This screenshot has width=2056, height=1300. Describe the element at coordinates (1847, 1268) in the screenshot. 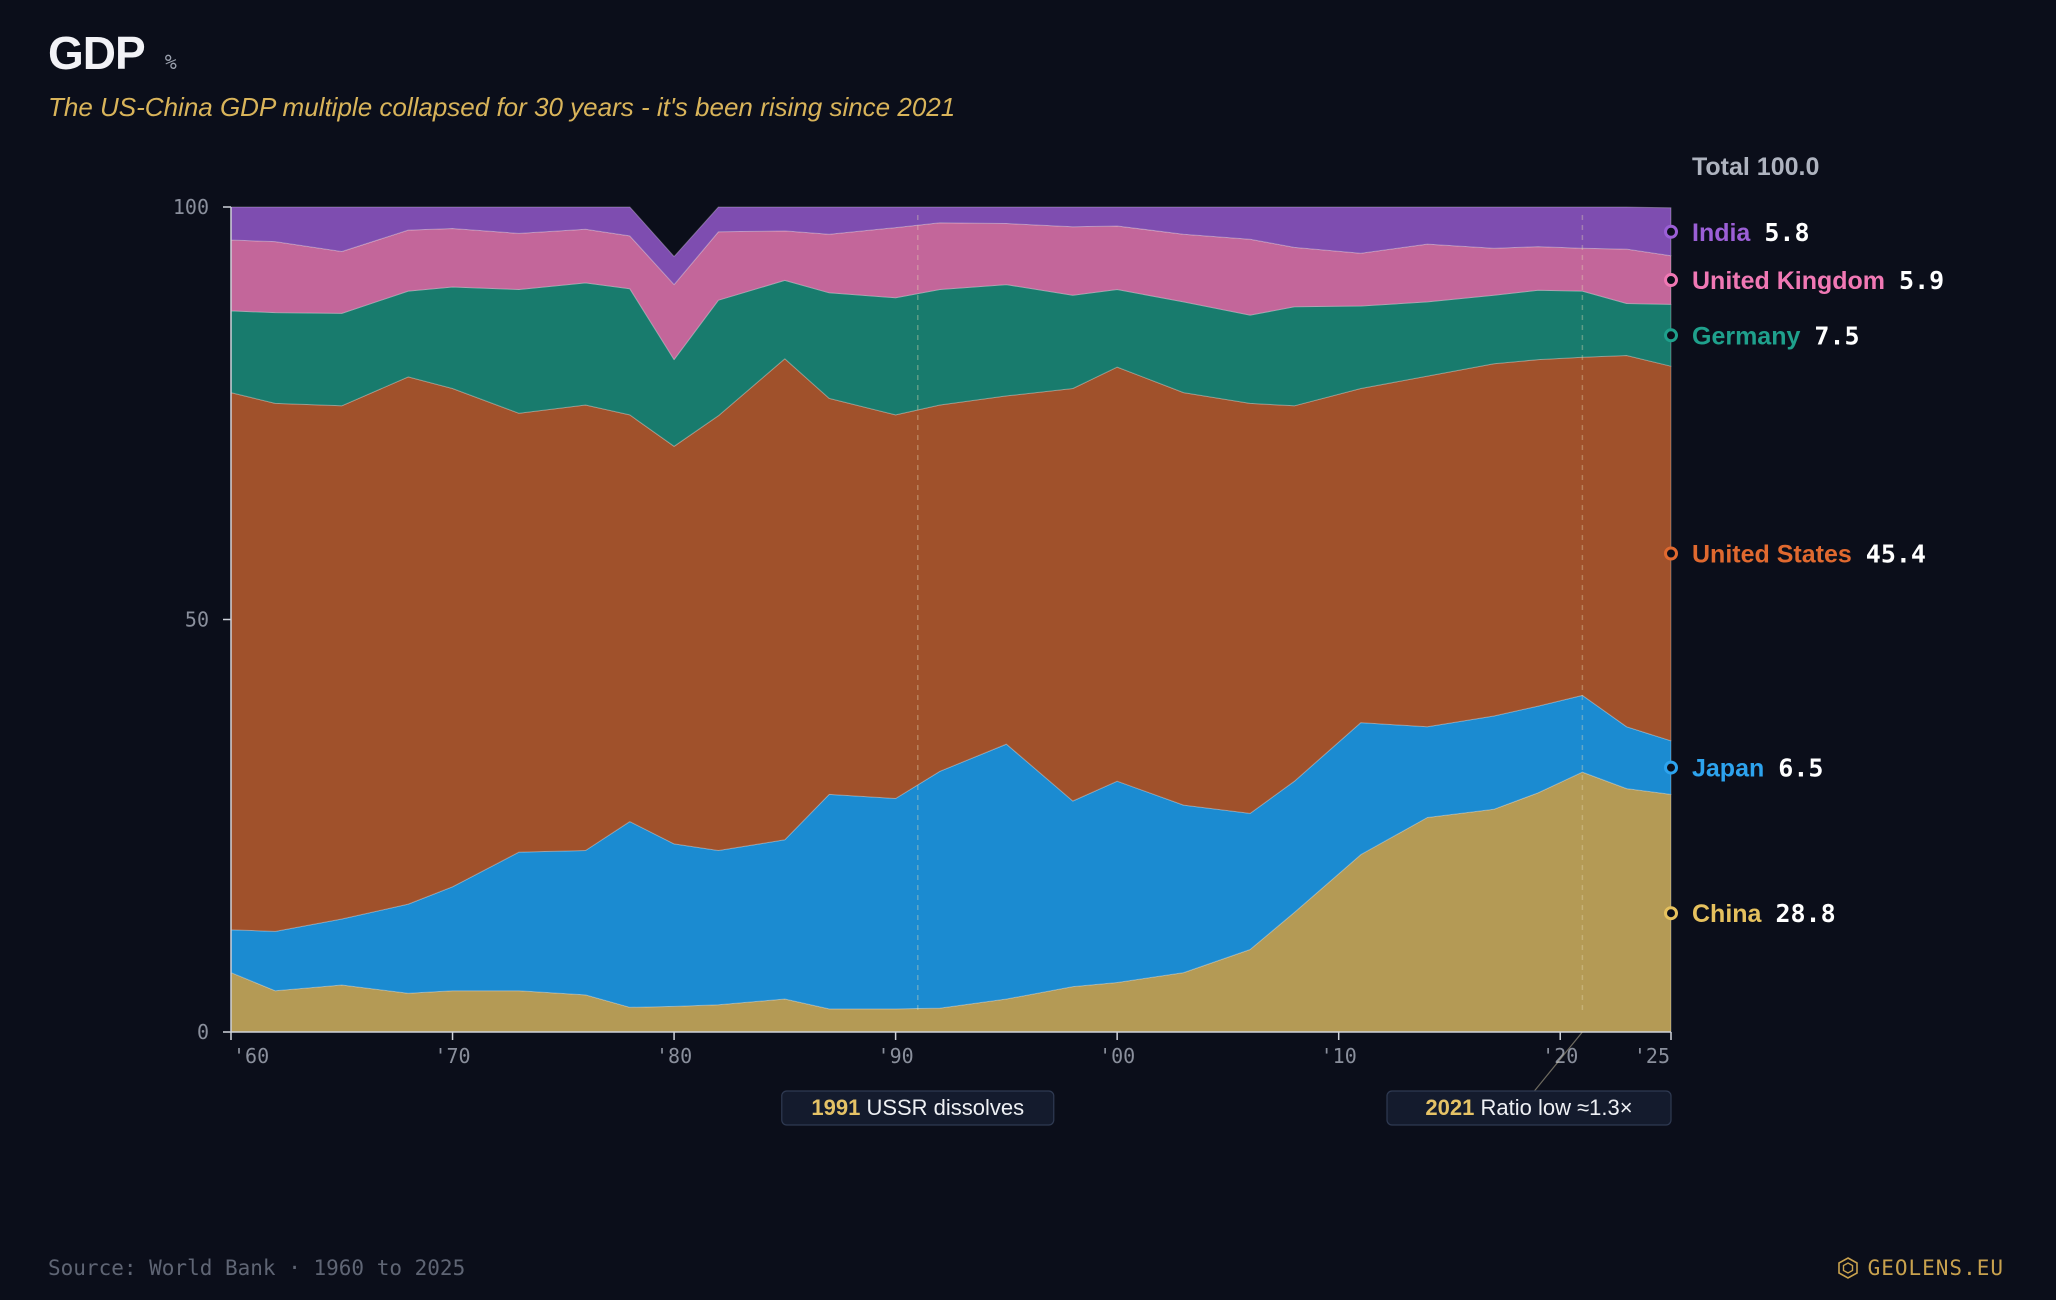

I see `hexagon-icon` at that location.